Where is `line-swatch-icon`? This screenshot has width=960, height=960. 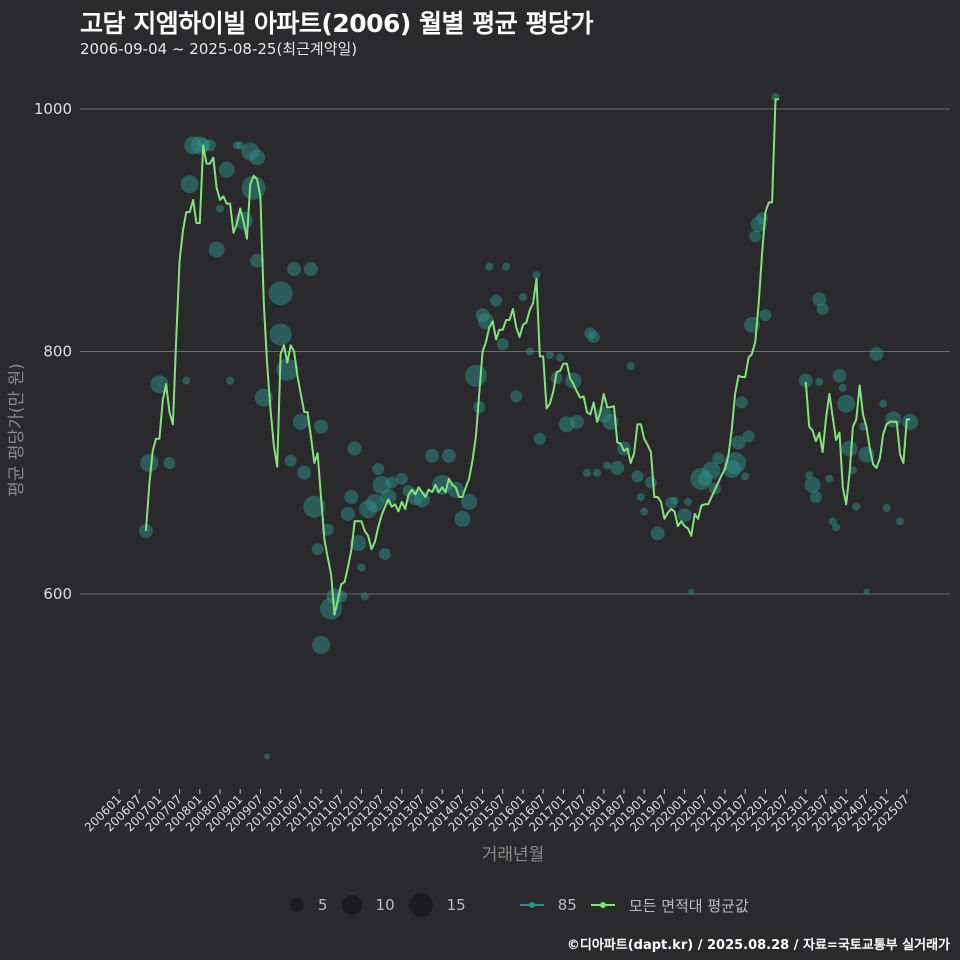
line-swatch-icon is located at coordinates (531, 905).